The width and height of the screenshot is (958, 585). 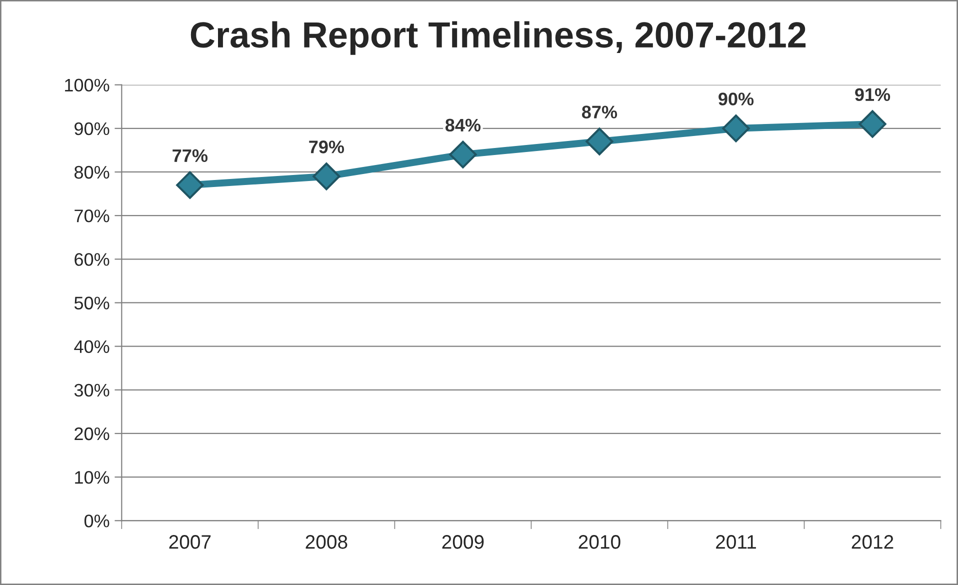 What do you see at coordinates (92, 129) in the screenshot?
I see `y-tick-label: 90%` at bounding box center [92, 129].